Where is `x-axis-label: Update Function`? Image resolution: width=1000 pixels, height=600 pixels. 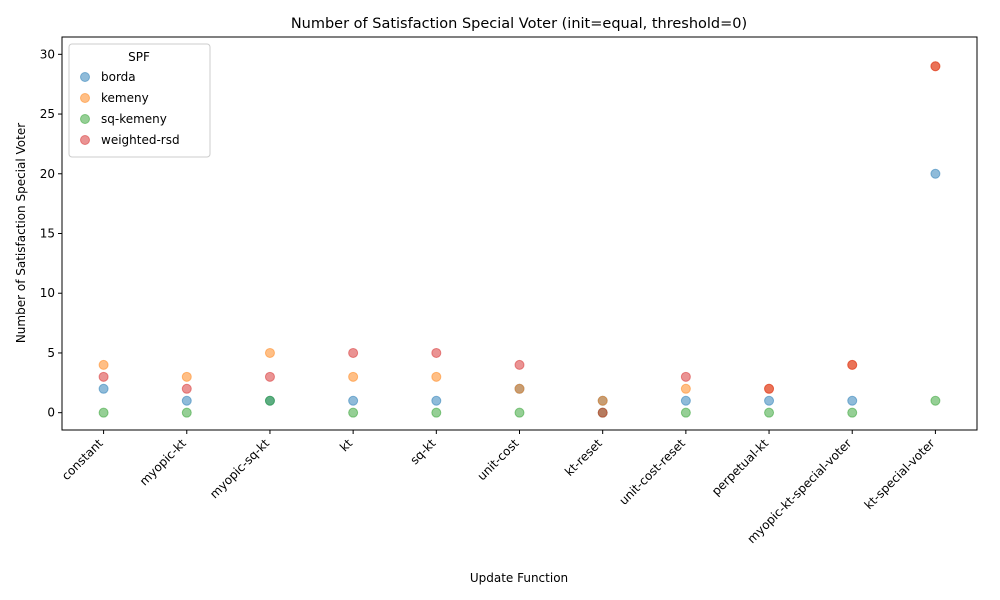
x-axis-label: Update Function is located at coordinates (519, 578).